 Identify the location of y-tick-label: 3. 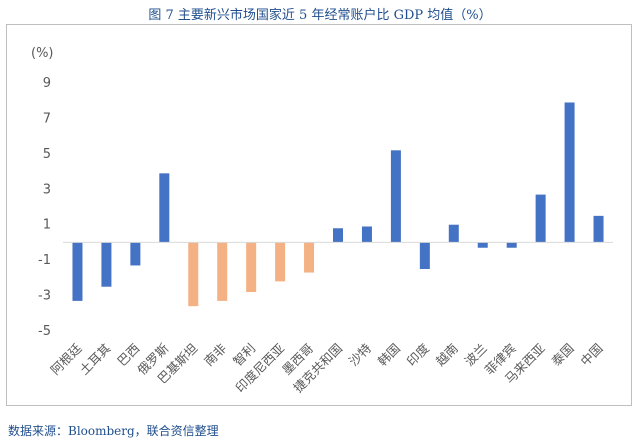
(47, 189).